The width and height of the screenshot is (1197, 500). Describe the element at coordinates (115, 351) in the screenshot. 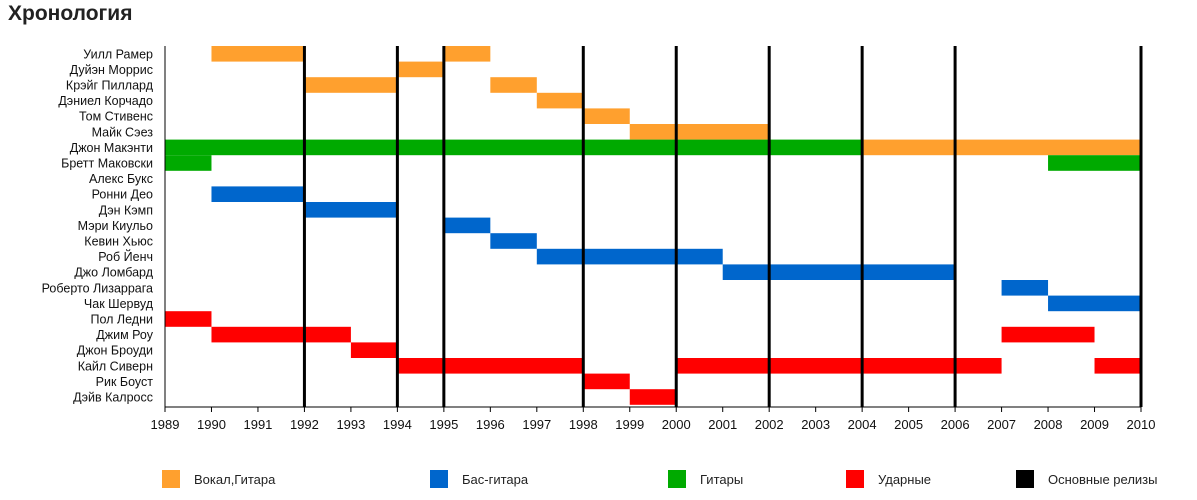

I see `member-label: Джон Броуди` at that location.